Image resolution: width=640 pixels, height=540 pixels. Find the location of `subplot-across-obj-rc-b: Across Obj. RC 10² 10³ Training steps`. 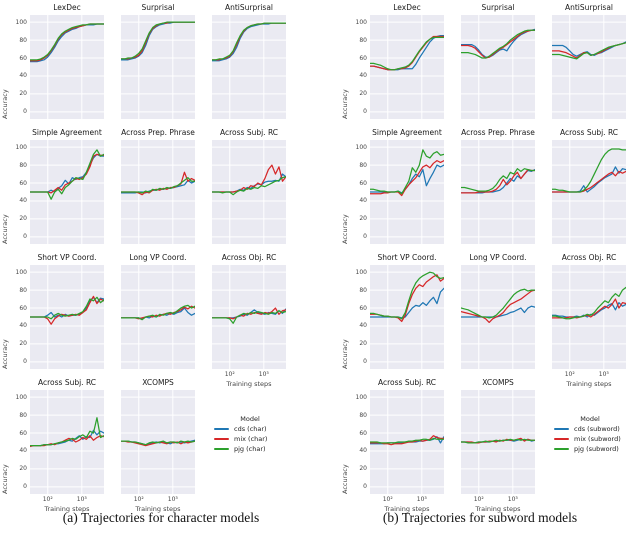

subplot-across-obj-rc-b: Across Obj. RC 10² 10³ Training steps is located at coordinates (589, 320).